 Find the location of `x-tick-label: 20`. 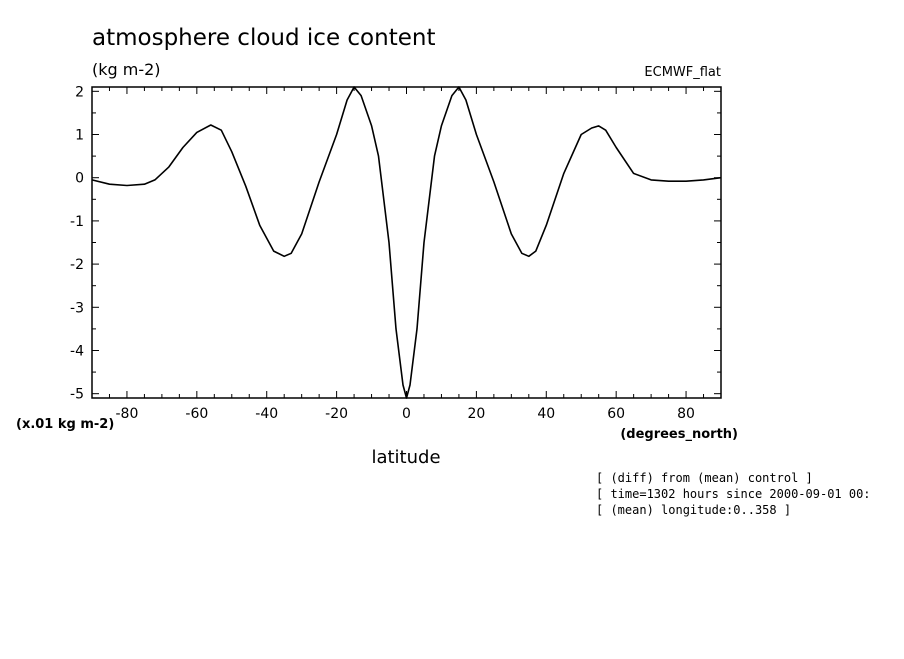

x-tick-label: 20 is located at coordinates (476, 414).